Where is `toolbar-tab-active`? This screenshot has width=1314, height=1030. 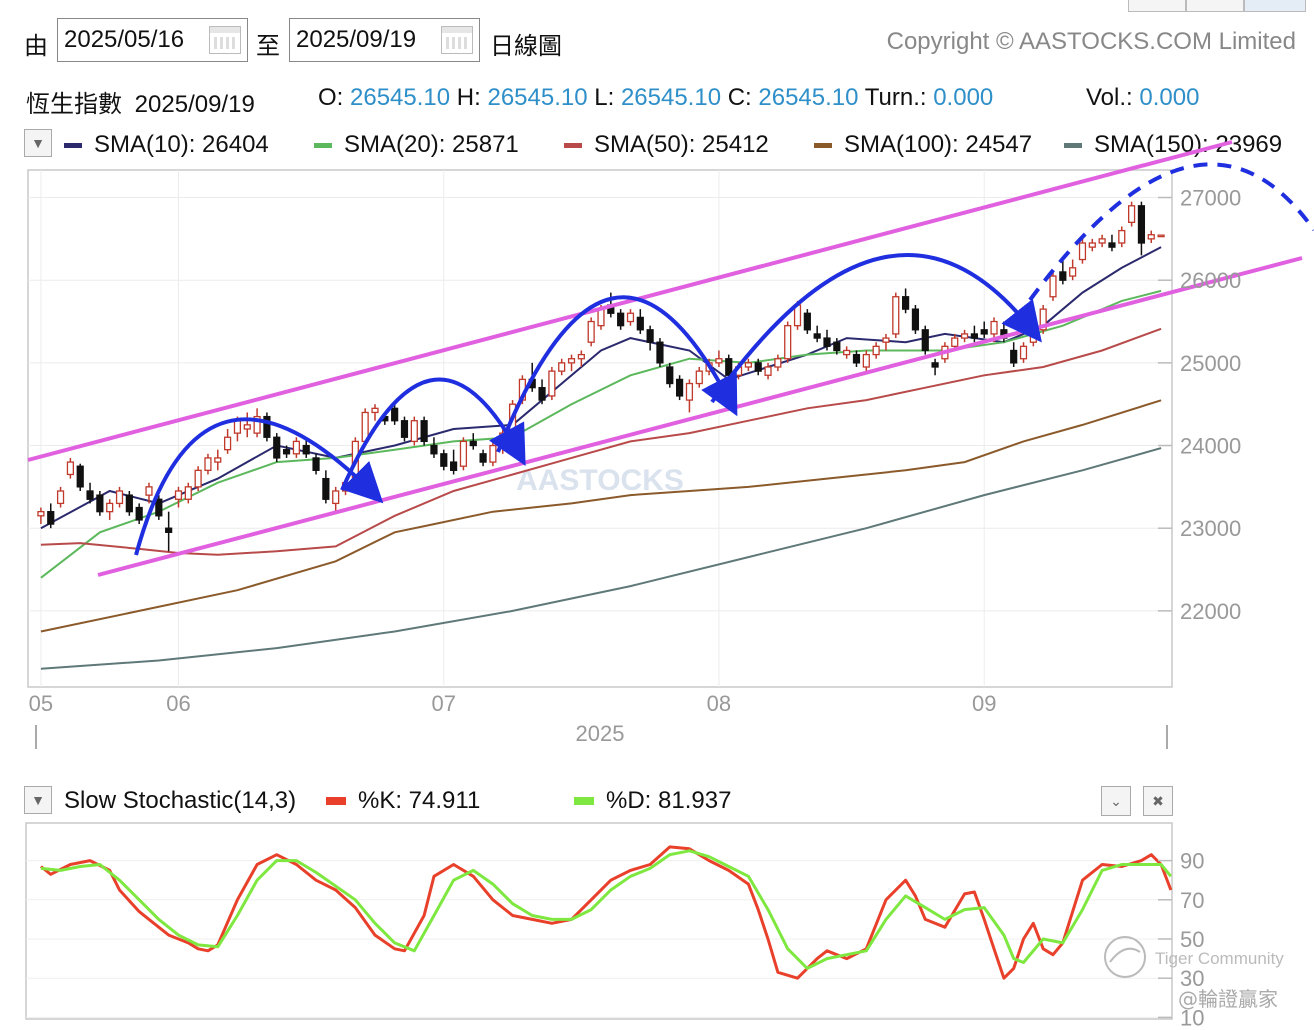 toolbar-tab-active is located at coordinates (1275, 6).